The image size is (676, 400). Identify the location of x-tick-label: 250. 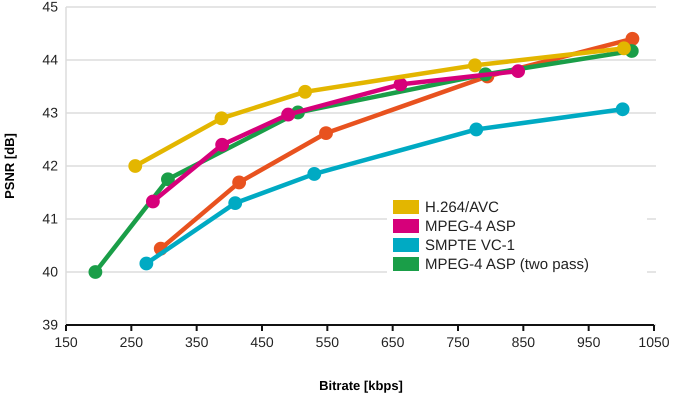
(132, 342).